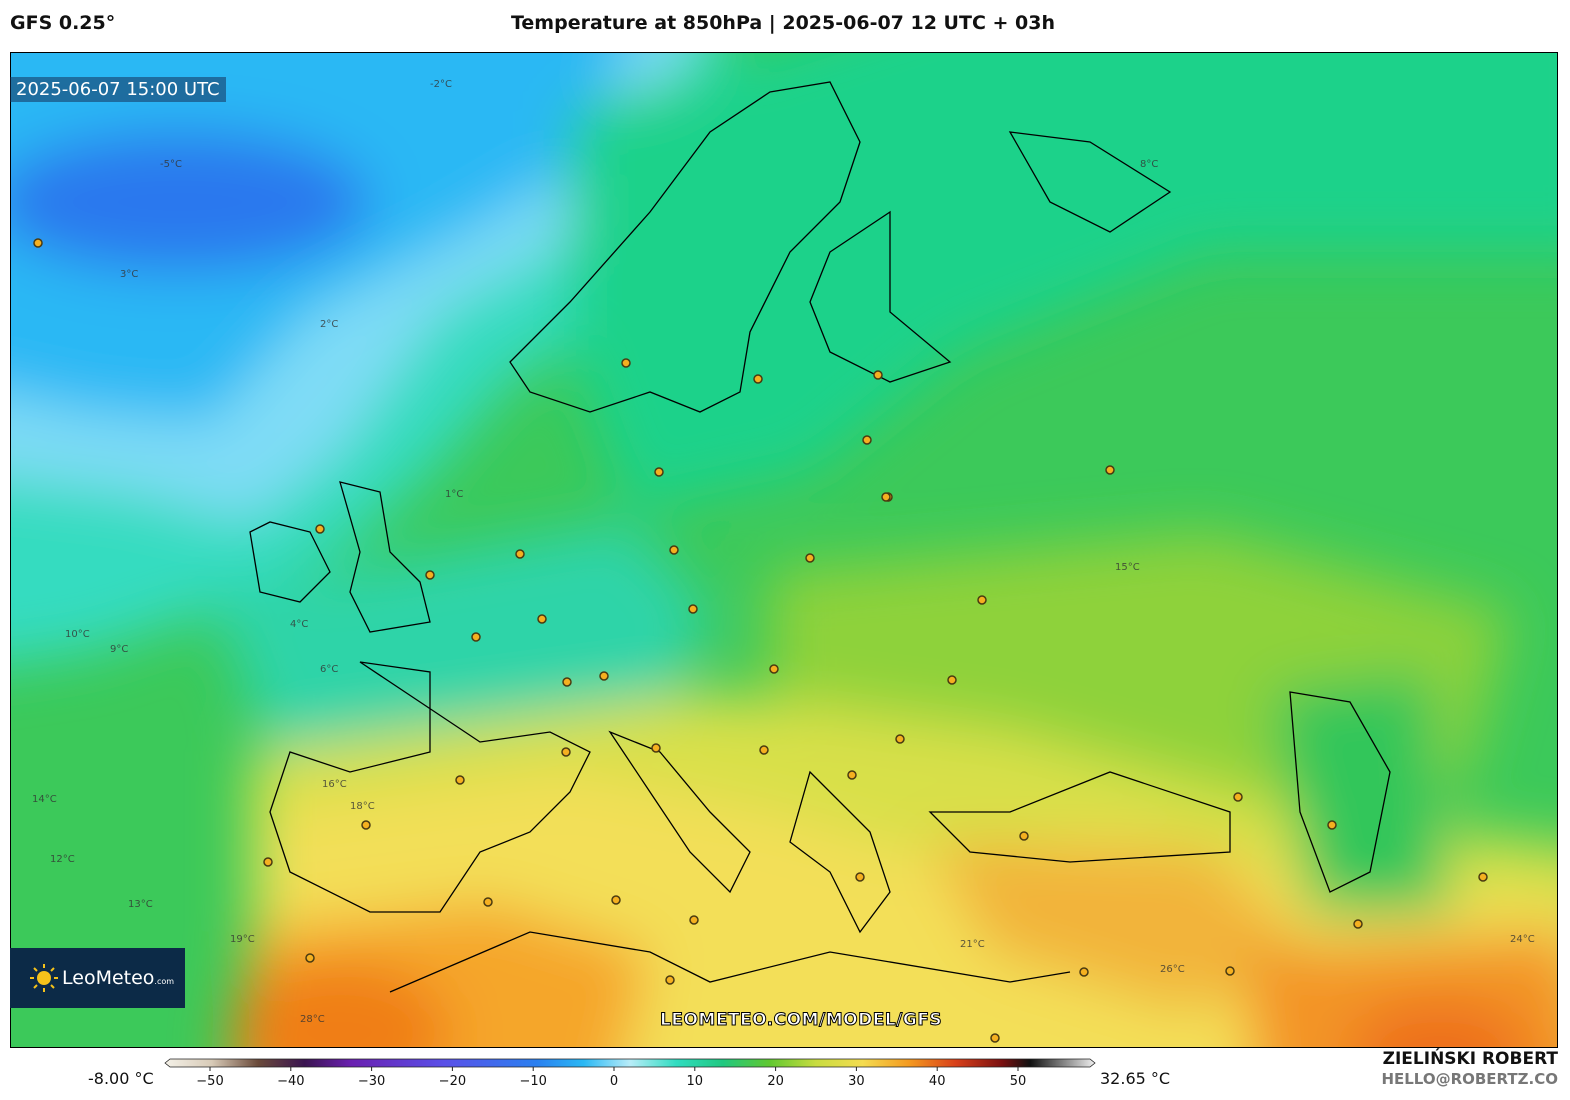 Image resolution: width=1570 pixels, height=1100 pixels. Describe the element at coordinates (312, 1019) in the screenshot. I see `contour-label: 28°C` at that location.